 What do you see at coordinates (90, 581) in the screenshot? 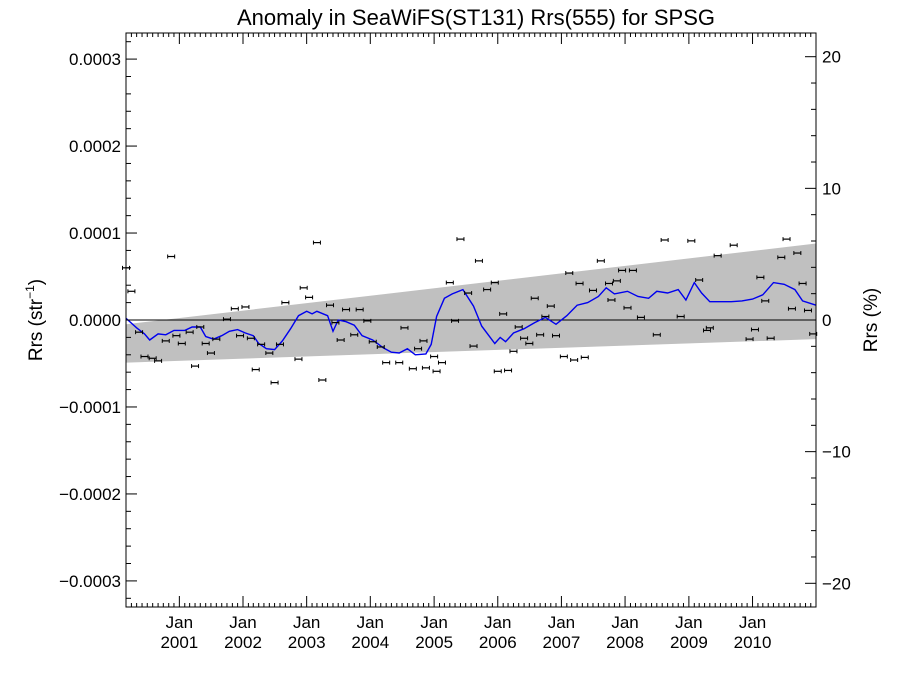
I see `y-tick-label: −0.0003` at bounding box center [90, 581].